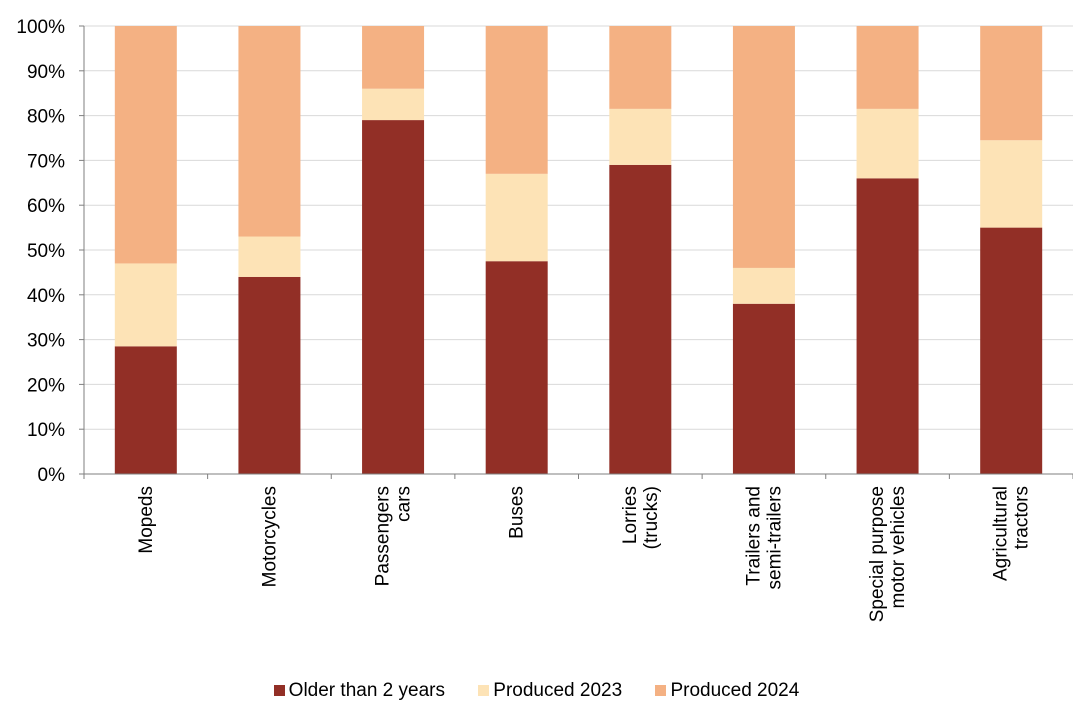 The height and width of the screenshot is (702, 1073). Describe the element at coordinates (52, 475) in the screenshot. I see `y-tick-label: 0%` at that location.